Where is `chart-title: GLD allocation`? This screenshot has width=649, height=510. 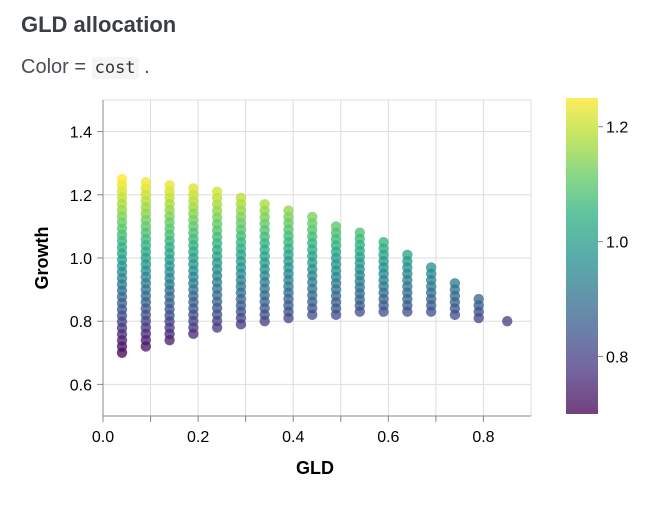
chart-title: GLD allocation is located at coordinates (99, 24).